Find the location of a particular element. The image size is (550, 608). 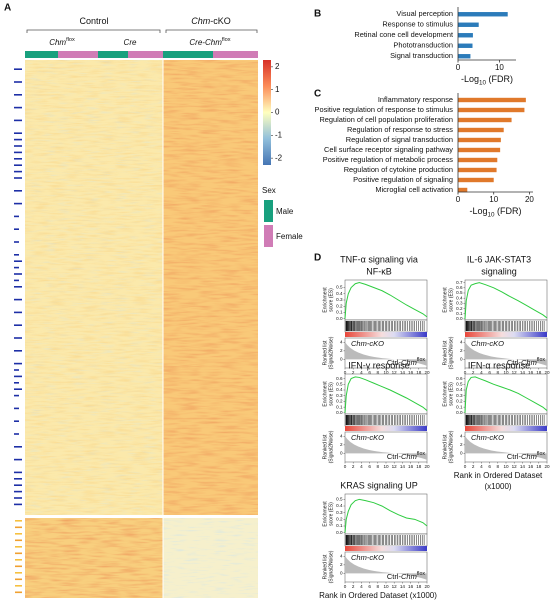

x-tick-label: 4 is located at coordinates (361, 372).